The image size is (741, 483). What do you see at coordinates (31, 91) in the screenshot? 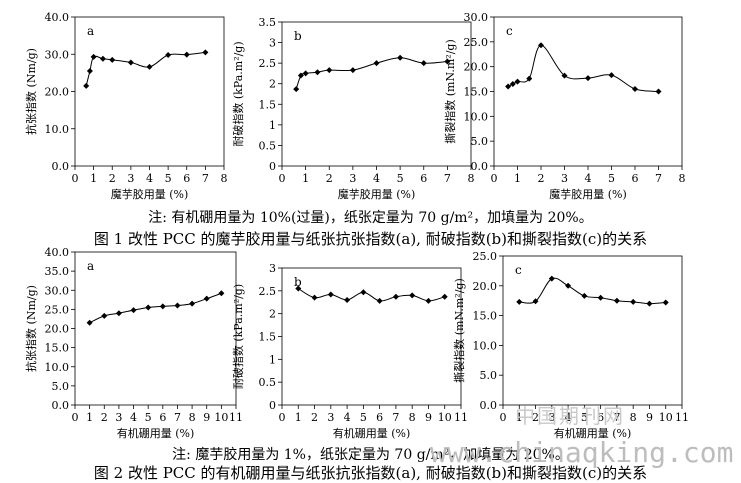
I see `y-axis-label: 抗张指数 (Nm/g)` at bounding box center [31, 91].